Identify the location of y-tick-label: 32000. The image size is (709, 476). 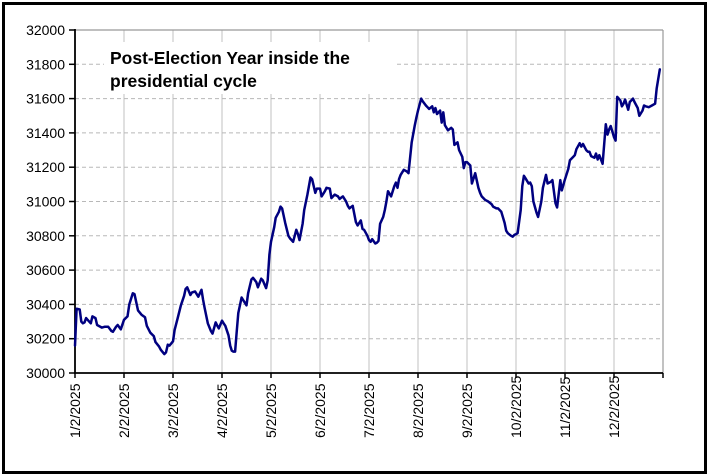
(45, 30).